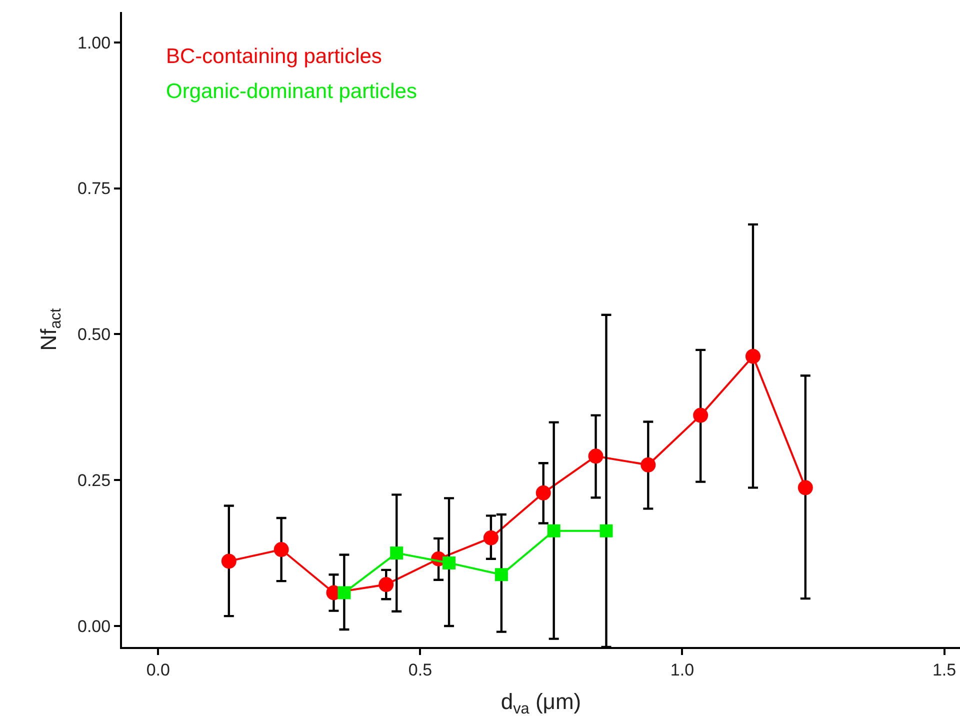 This screenshot has height=727, width=960. Describe the element at coordinates (682, 670) in the screenshot. I see `x-tick-label: 1.0` at that location.